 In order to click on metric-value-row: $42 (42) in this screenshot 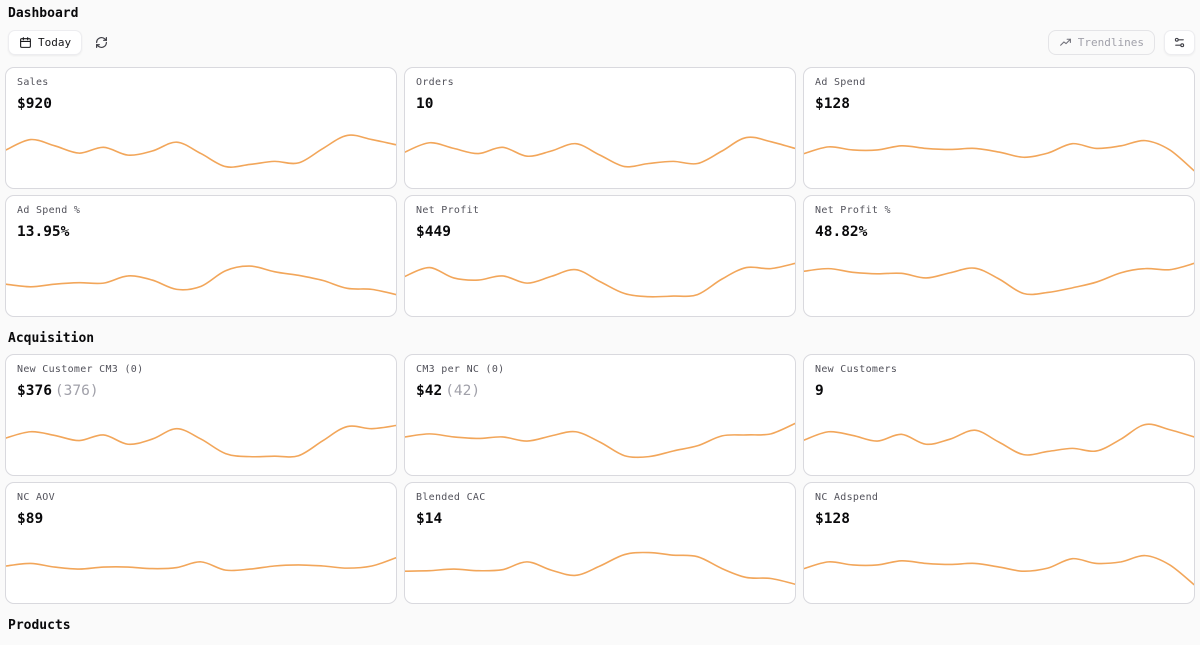, I will do `click(600, 391)`.